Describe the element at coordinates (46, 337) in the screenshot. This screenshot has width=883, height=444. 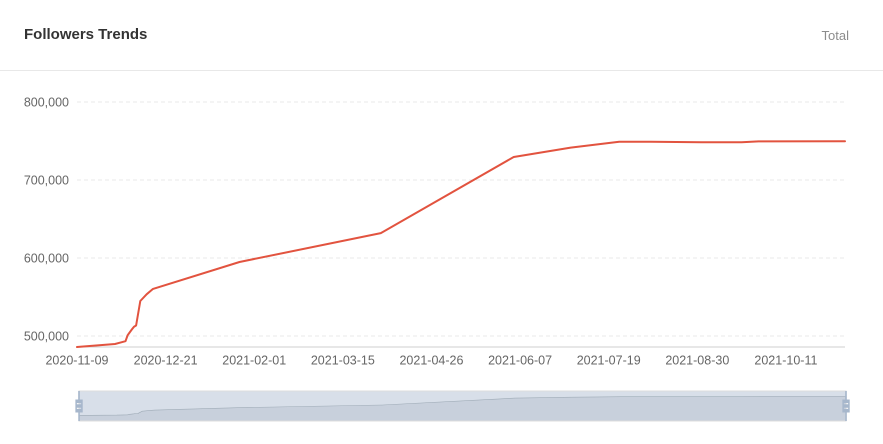
I see `y-tick-label: 500,000` at that location.